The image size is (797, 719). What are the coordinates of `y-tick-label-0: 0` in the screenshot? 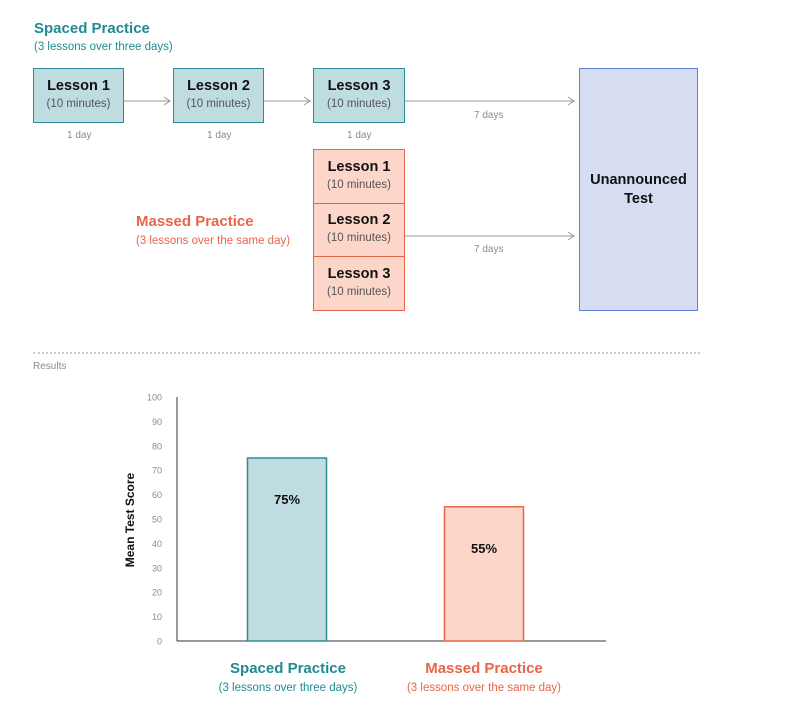 It's located at (159, 642).